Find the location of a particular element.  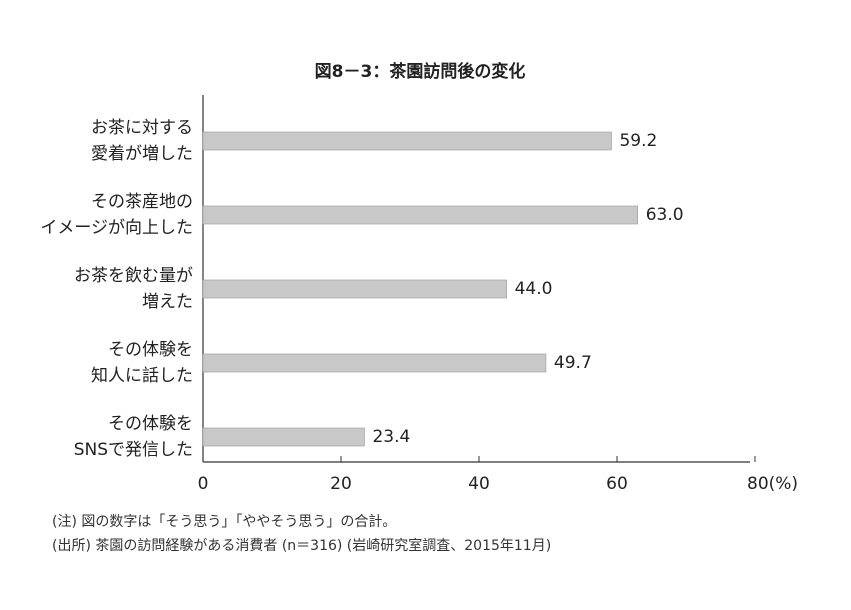

y-tick-label: SNSで発信した is located at coordinates (133, 450).